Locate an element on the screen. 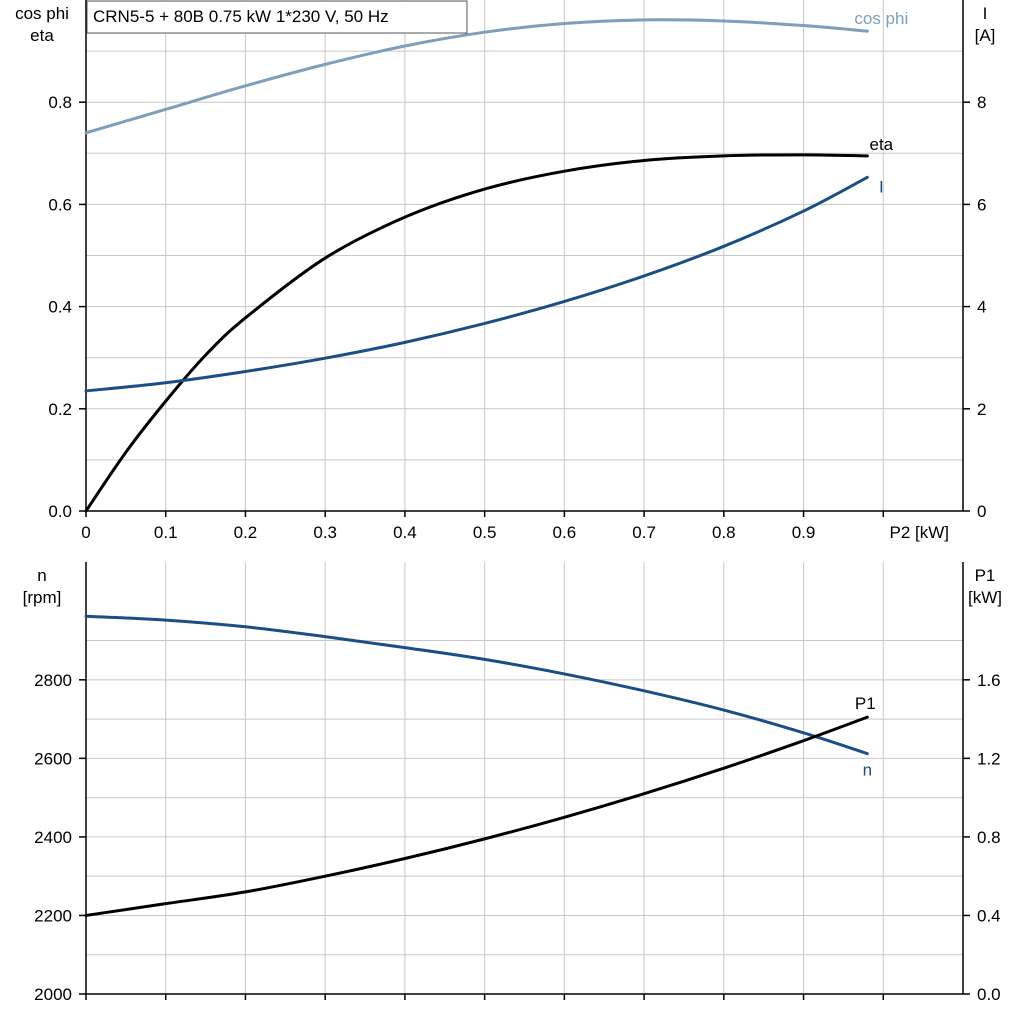  right-tick-label: 0 is located at coordinates (981, 511).